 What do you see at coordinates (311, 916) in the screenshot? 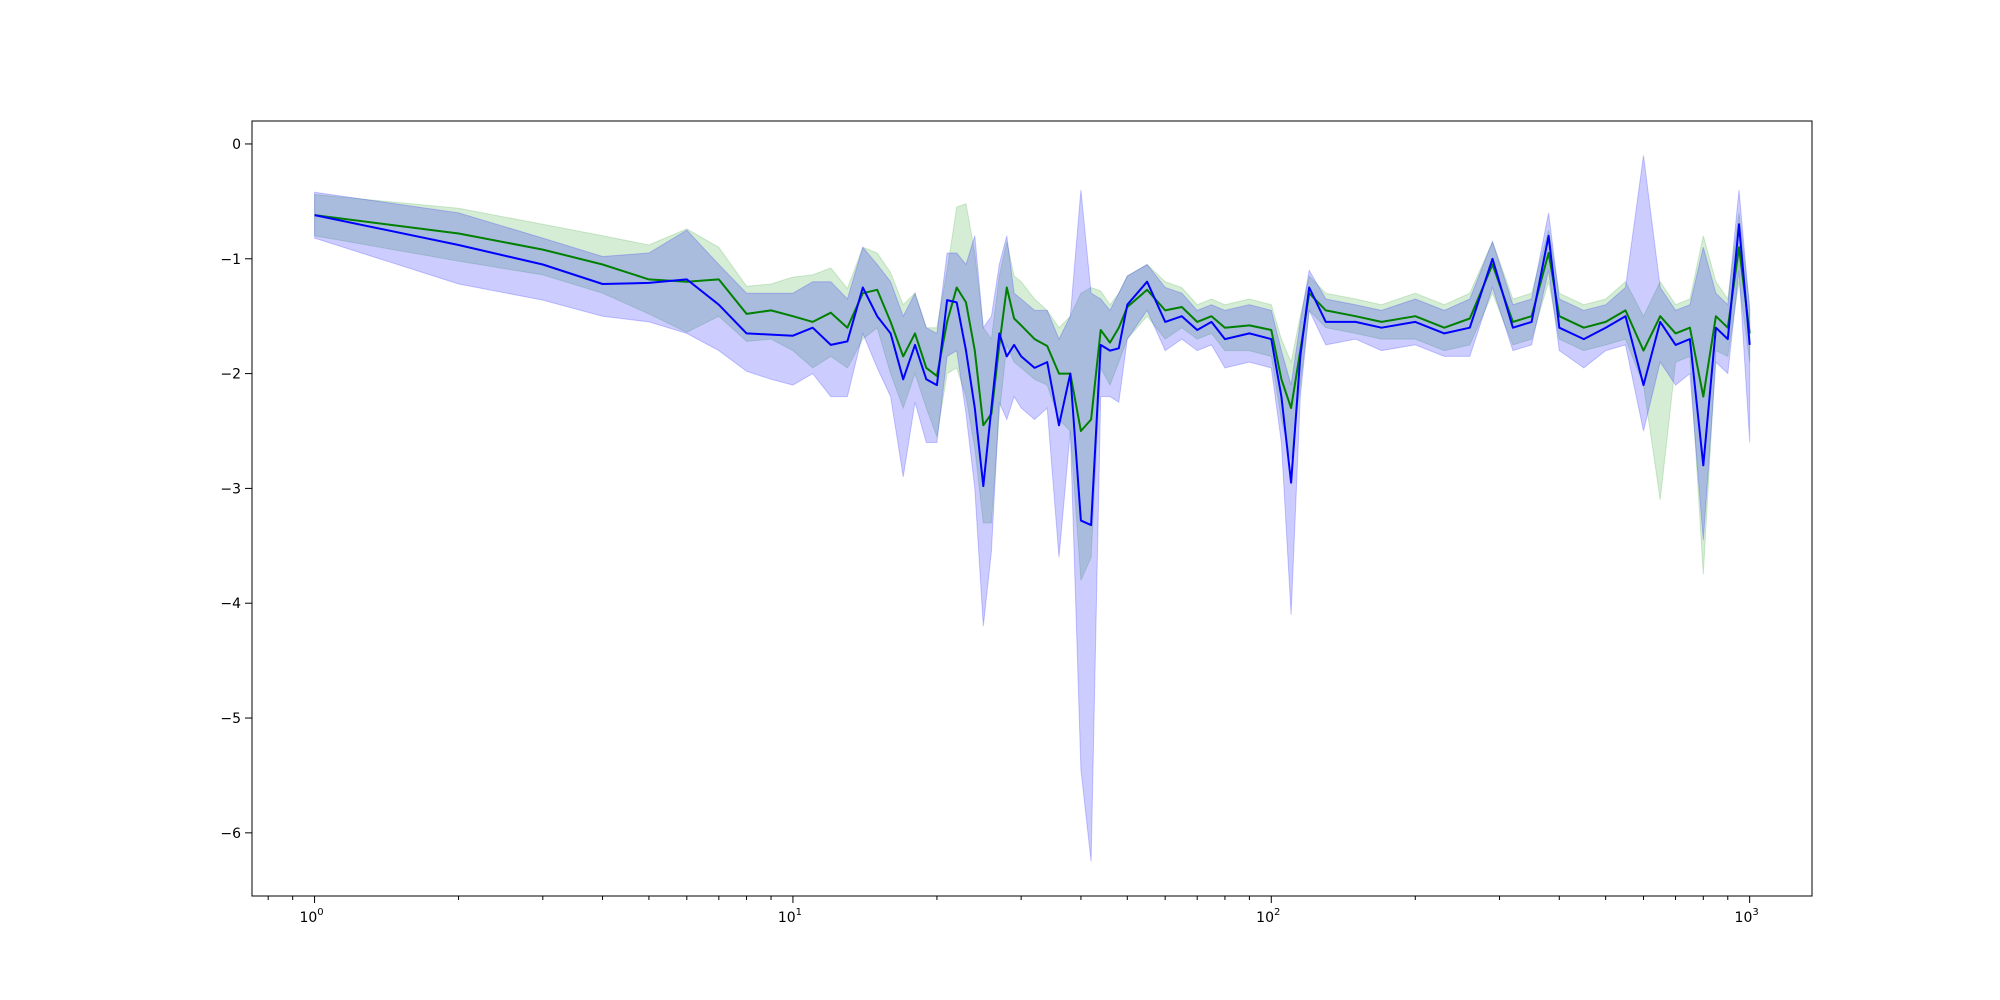
I see `x-tick-label: 10⁰` at bounding box center [311, 916].